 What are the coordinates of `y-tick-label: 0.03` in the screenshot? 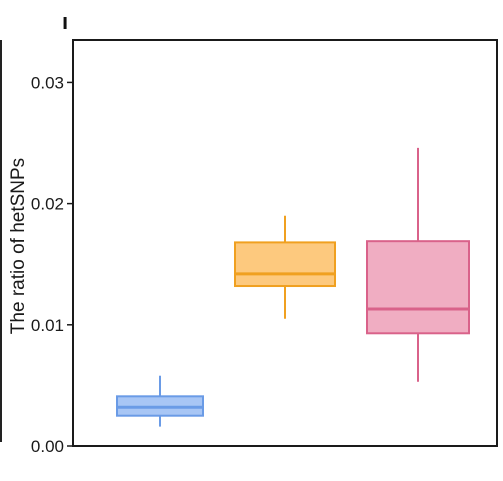 It's located at (47, 82).